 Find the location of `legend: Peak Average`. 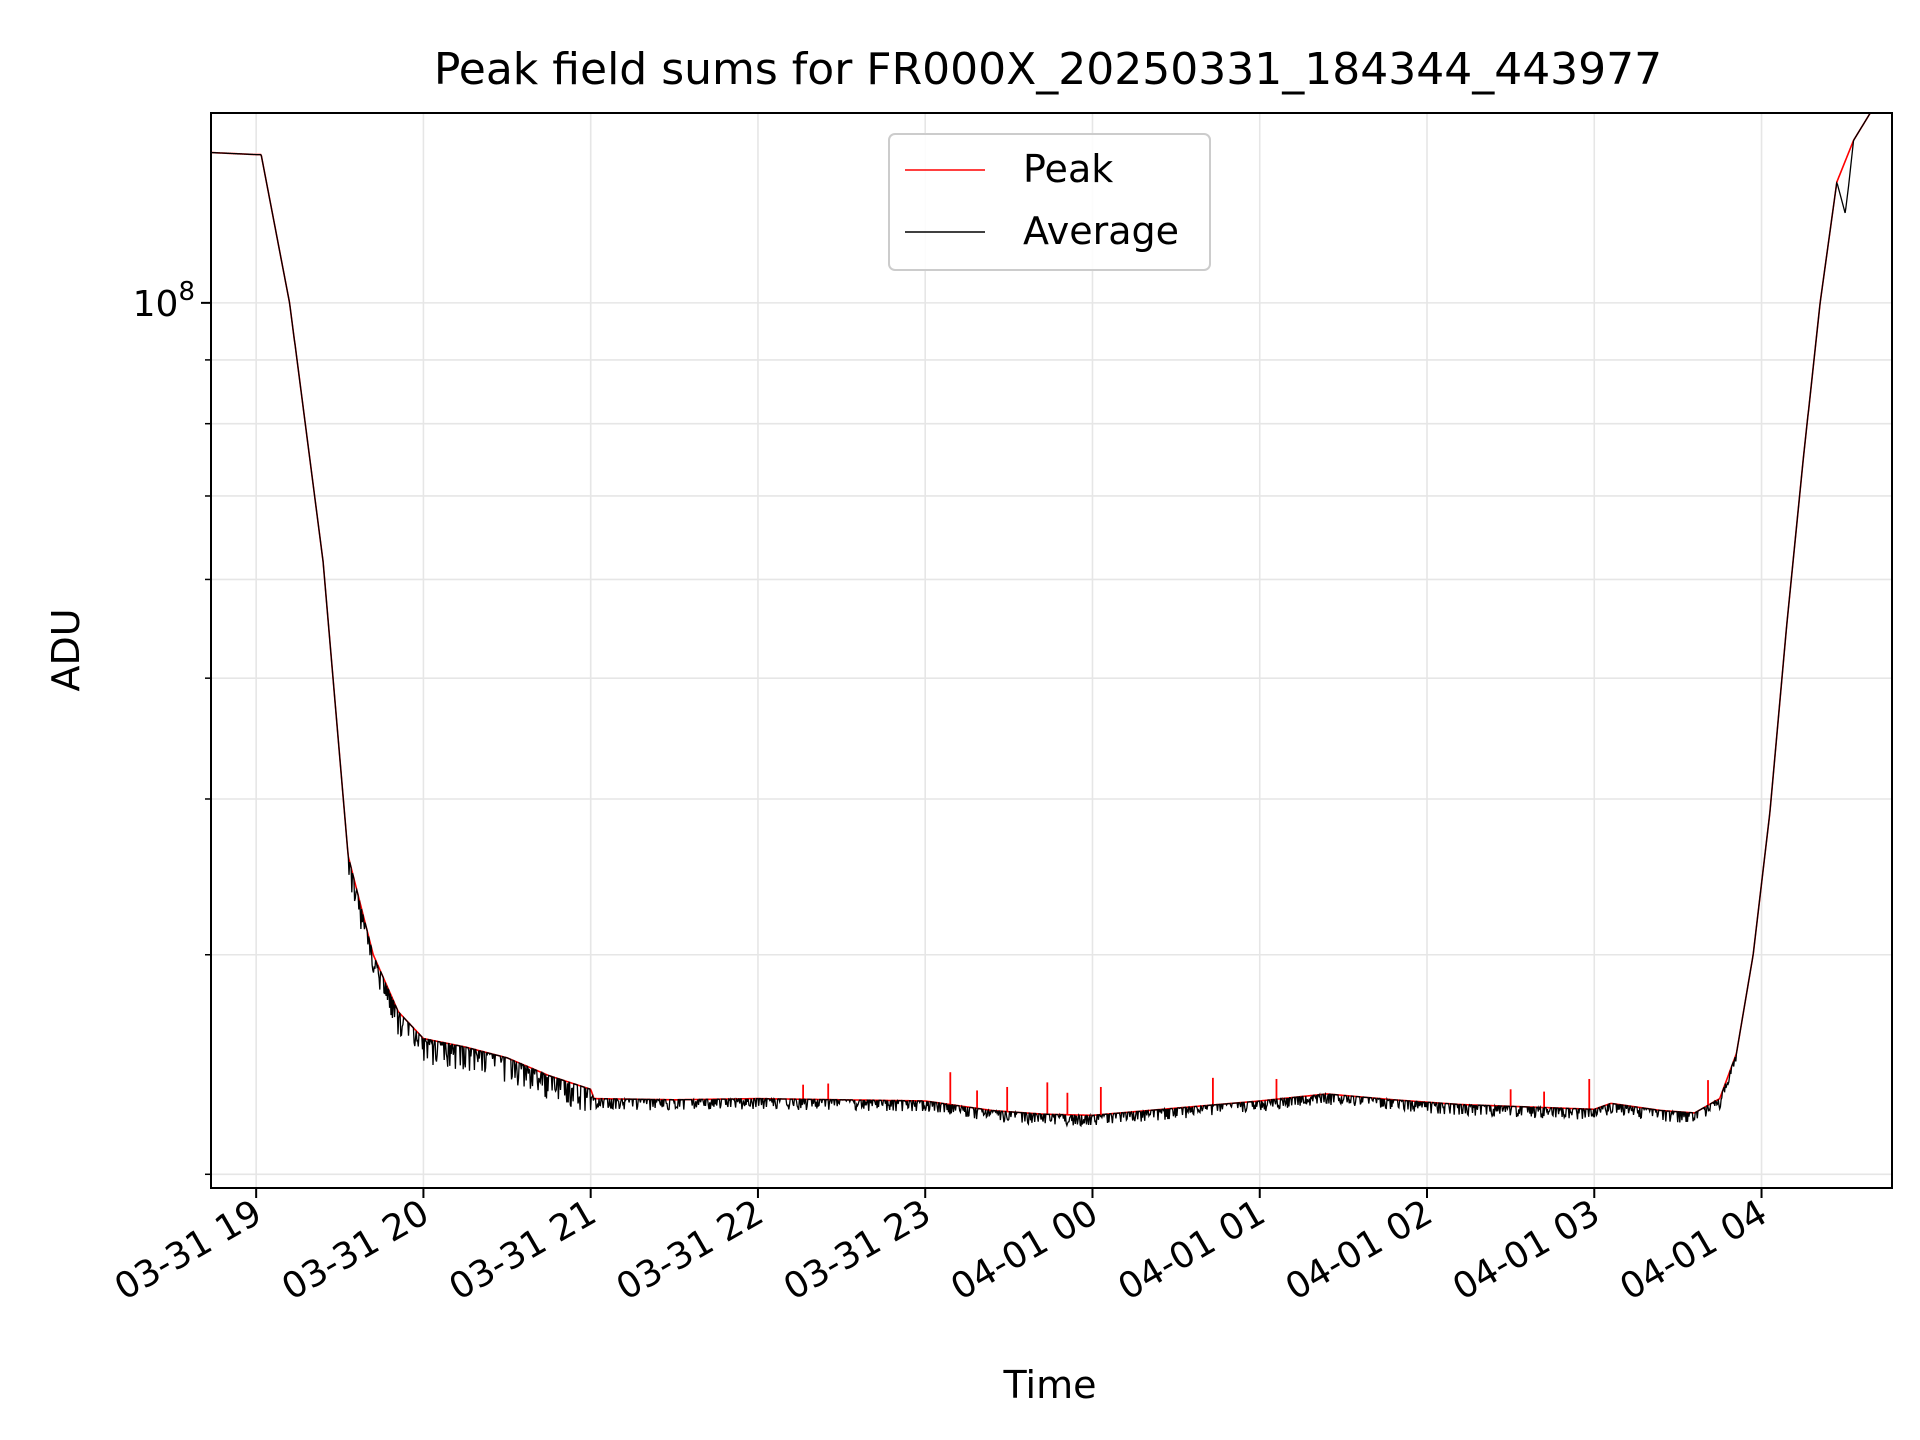

legend: Peak Average is located at coordinates (1049, 202).